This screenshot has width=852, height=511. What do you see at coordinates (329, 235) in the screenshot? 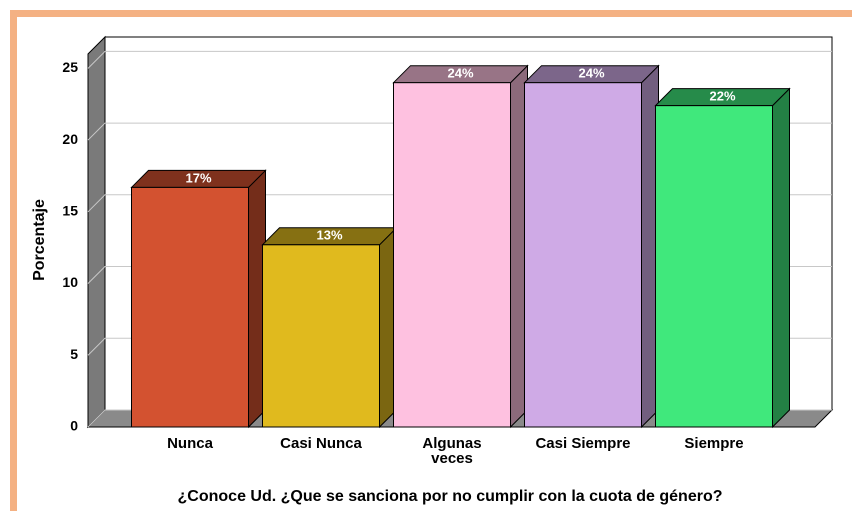
I see `value-label: 13%` at bounding box center [329, 235].